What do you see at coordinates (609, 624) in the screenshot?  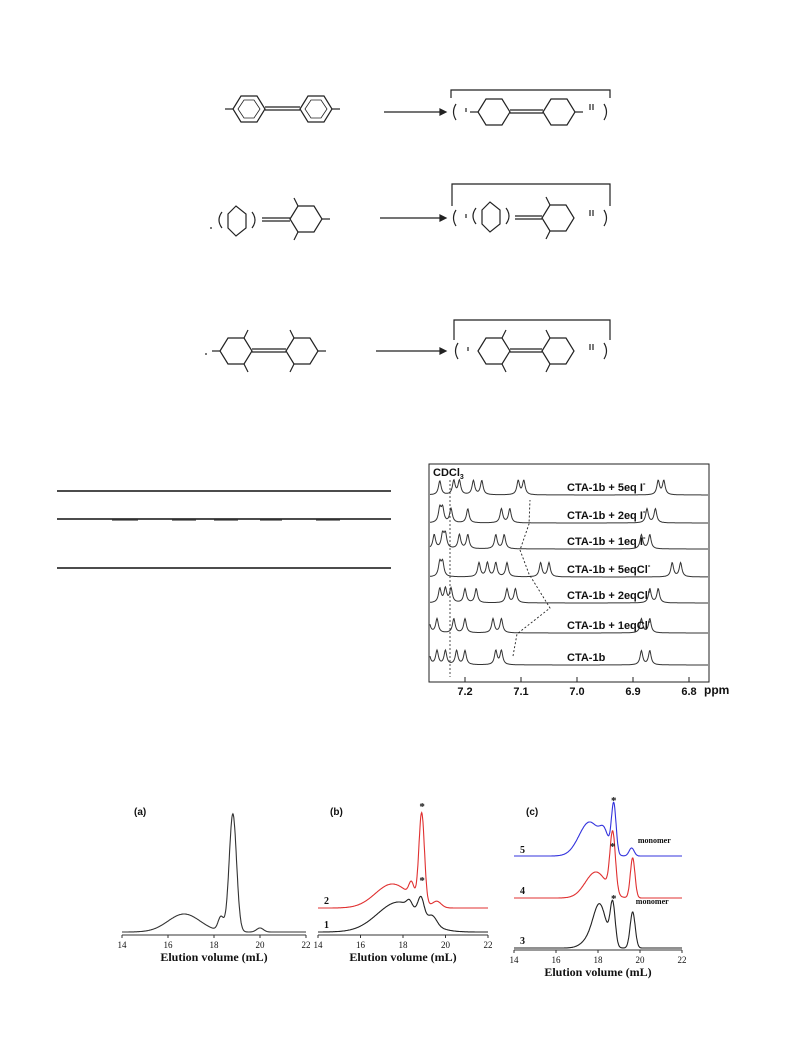 I see `nmr-trace-label: CTA-1b + 1eqCl-` at bounding box center [609, 624].